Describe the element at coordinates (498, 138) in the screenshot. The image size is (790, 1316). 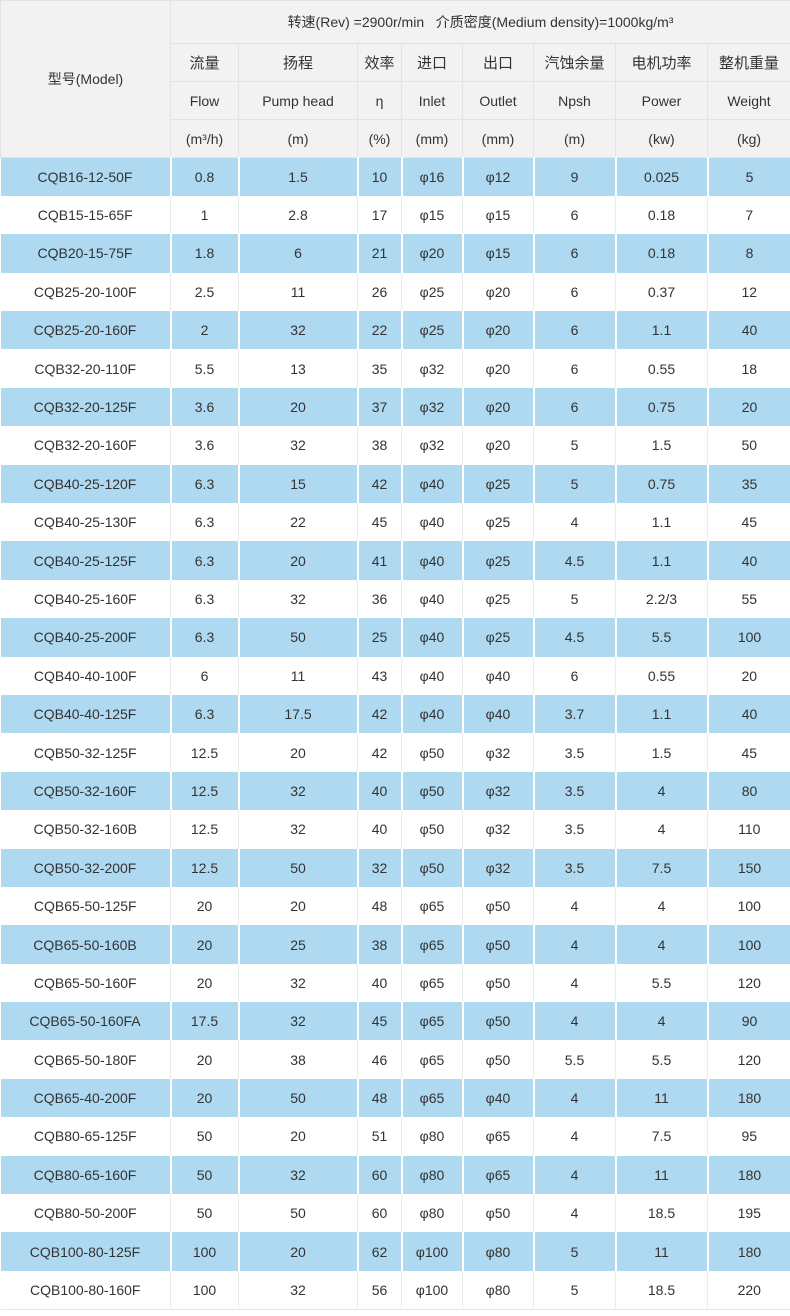
I see `col-header-outlet-unit: (mm)` at that location.